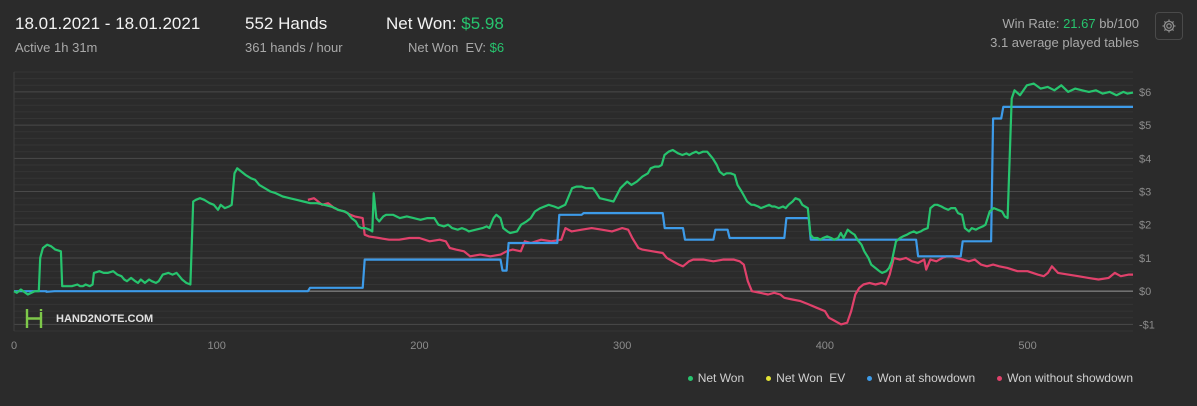  What do you see at coordinates (1145, 193) in the screenshot?
I see `y-tick-label: $3` at bounding box center [1145, 193].